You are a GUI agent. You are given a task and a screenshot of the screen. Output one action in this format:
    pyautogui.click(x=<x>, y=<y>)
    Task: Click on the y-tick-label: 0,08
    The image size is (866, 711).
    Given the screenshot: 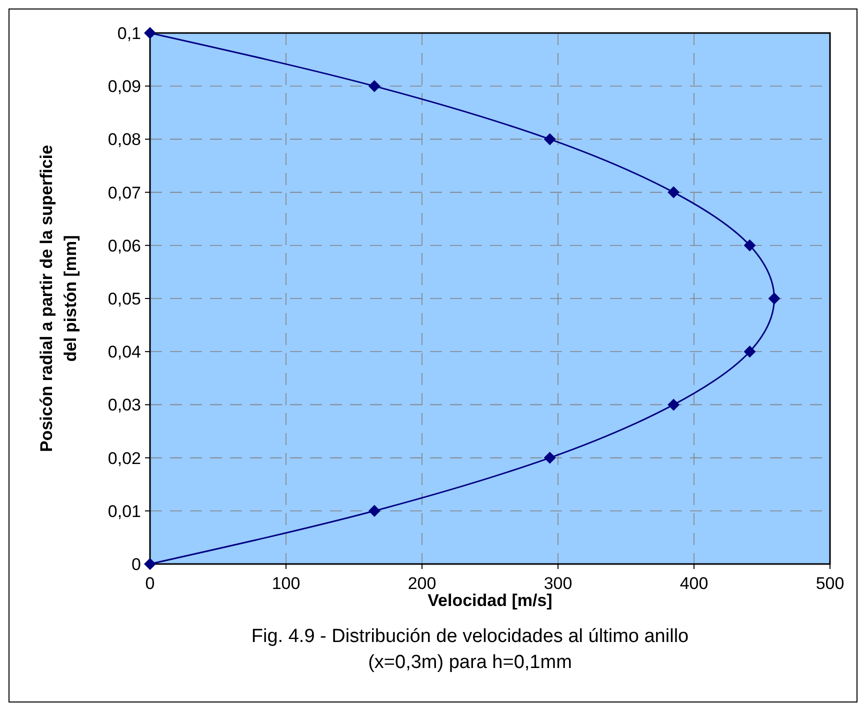 What is the action you would take?
    pyautogui.click(x=124, y=140)
    